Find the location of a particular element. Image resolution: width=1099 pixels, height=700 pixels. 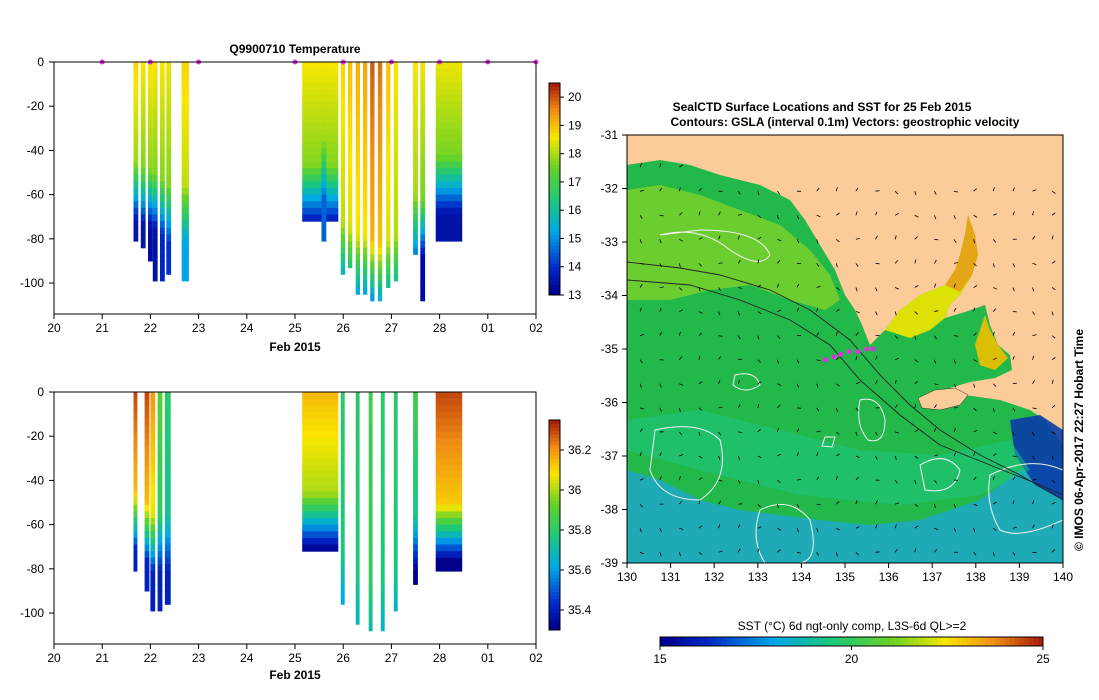

x-tick-label: 26 is located at coordinates (344, 328).